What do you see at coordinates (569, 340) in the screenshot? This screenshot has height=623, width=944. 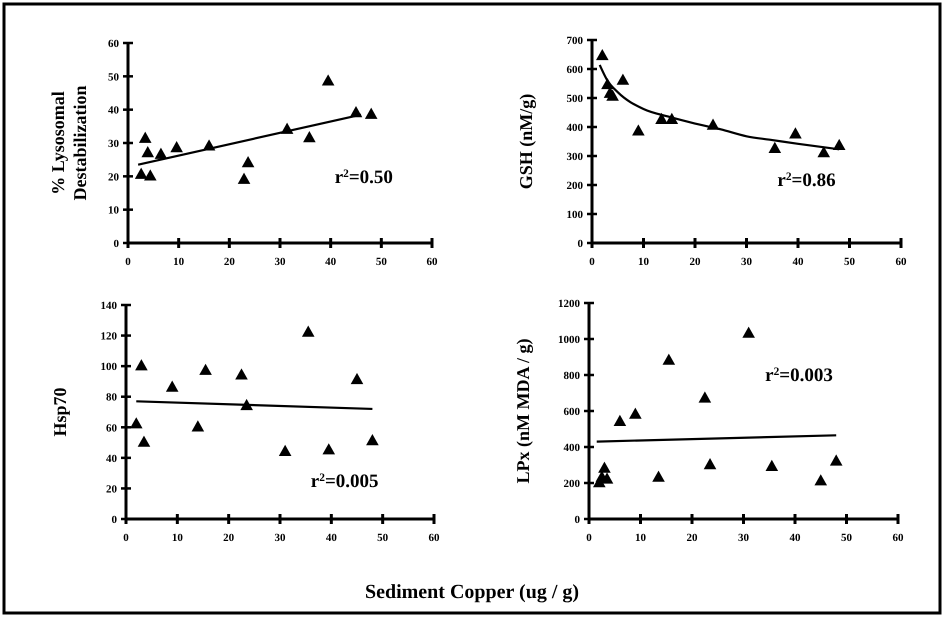 I see `y-tick-label: 1000` at bounding box center [569, 340].